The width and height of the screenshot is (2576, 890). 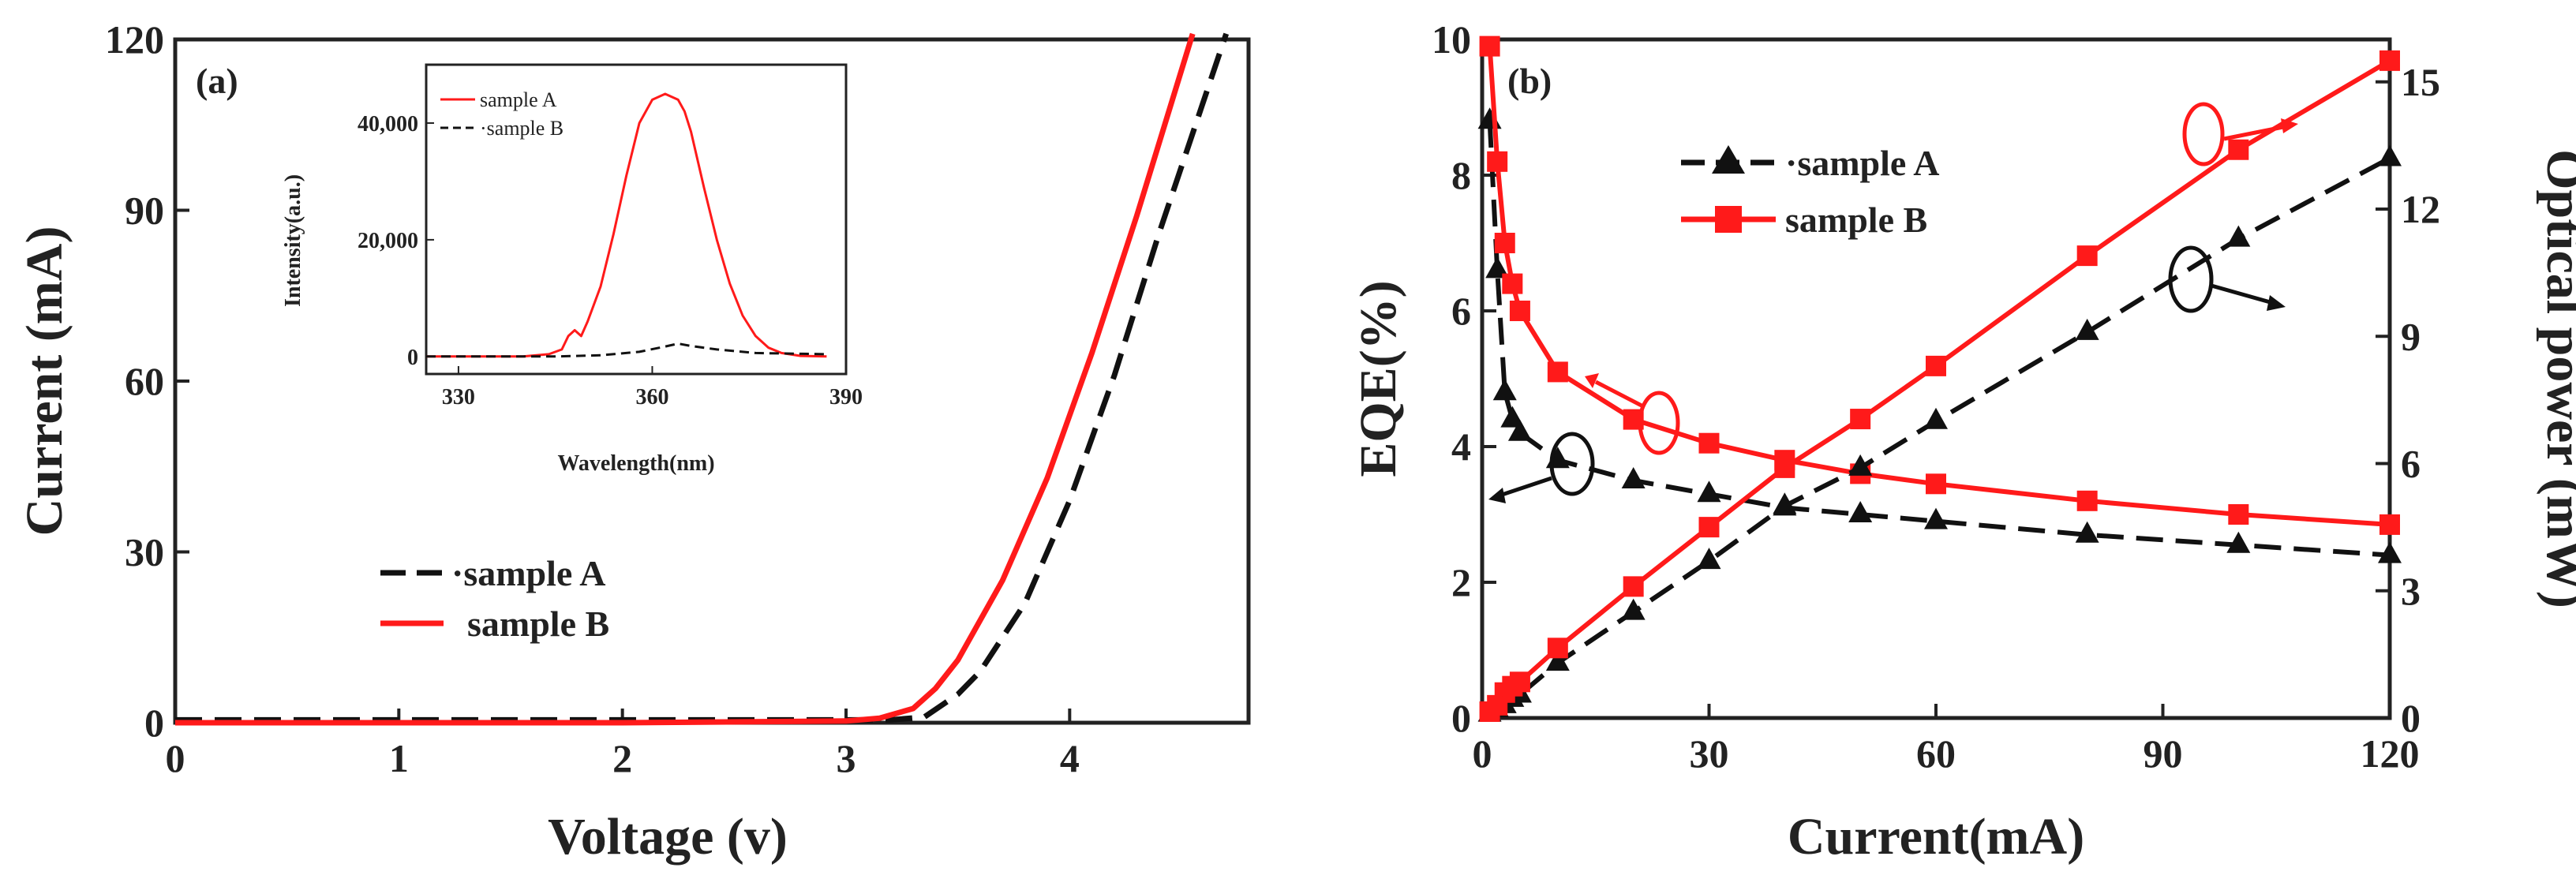 I want to click on annotation-arrow-b-eqe, so click(x=1618, y=394).